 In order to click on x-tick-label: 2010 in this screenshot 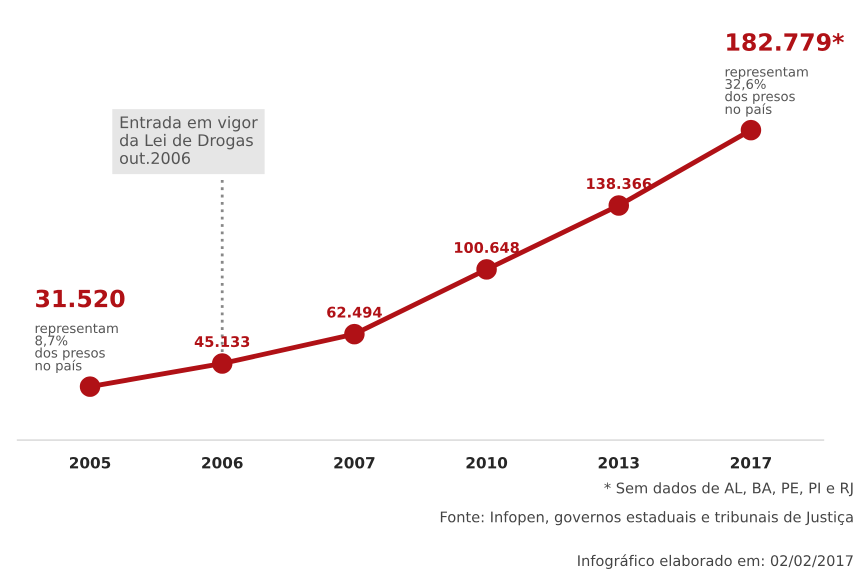, I will do `click(487, 462)`.